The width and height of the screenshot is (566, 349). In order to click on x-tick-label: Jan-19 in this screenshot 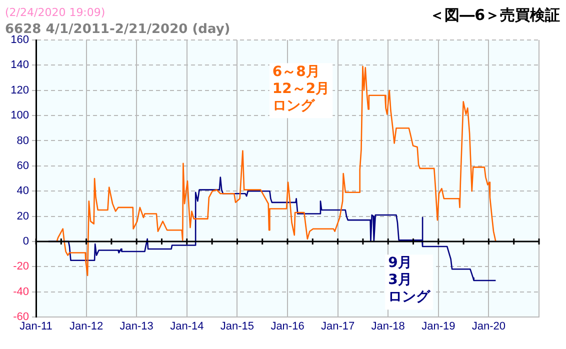, I will do `click(439, 326)`.